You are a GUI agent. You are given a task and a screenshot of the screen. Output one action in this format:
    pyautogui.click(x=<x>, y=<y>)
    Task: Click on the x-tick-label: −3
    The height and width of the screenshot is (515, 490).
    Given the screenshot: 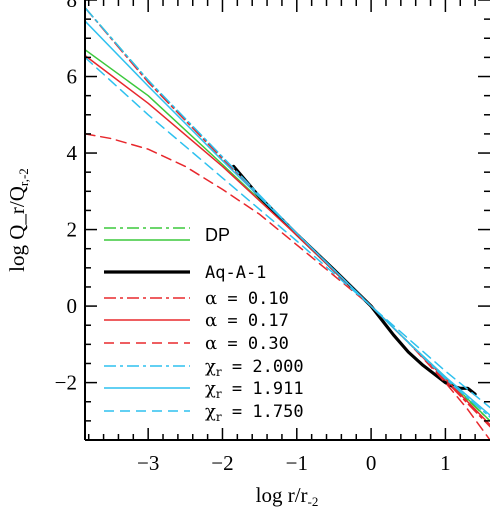 What is the action you would take?
    pyautogui.click(x=148, y=463)
    